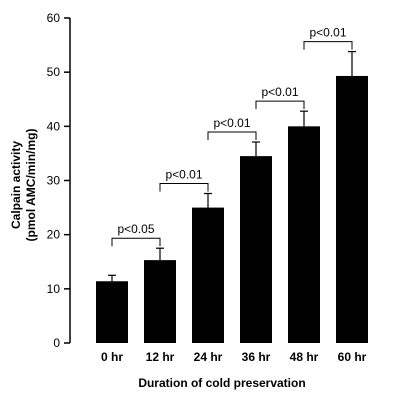  I want to click on category-label: 12 hr, so click(160, 357).